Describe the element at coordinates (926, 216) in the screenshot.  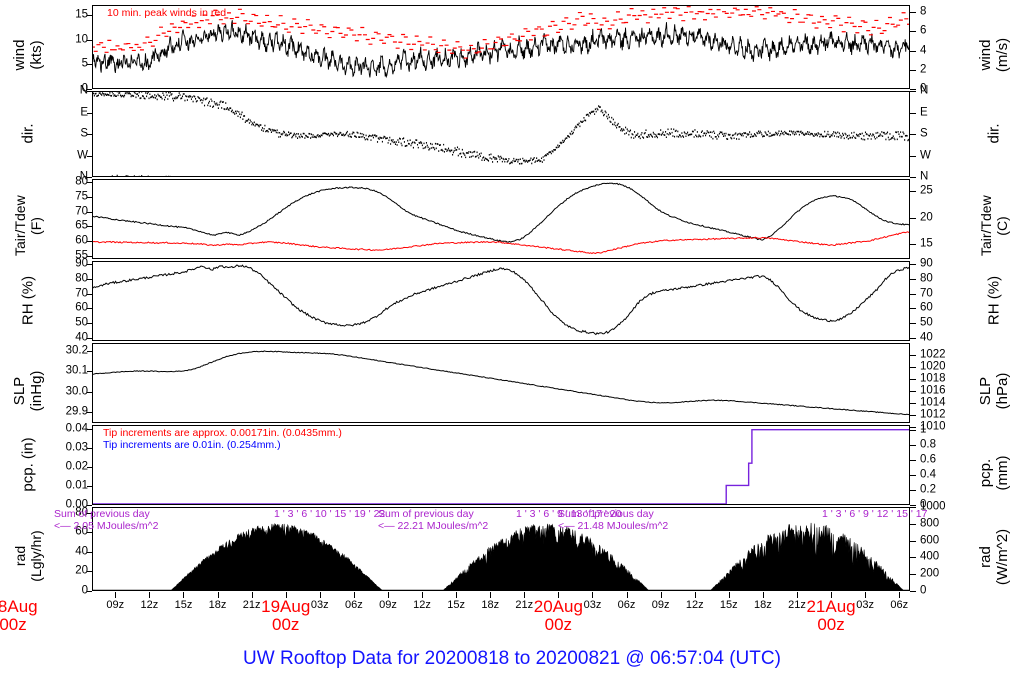
I see `y-tick-label: 20` at that location.